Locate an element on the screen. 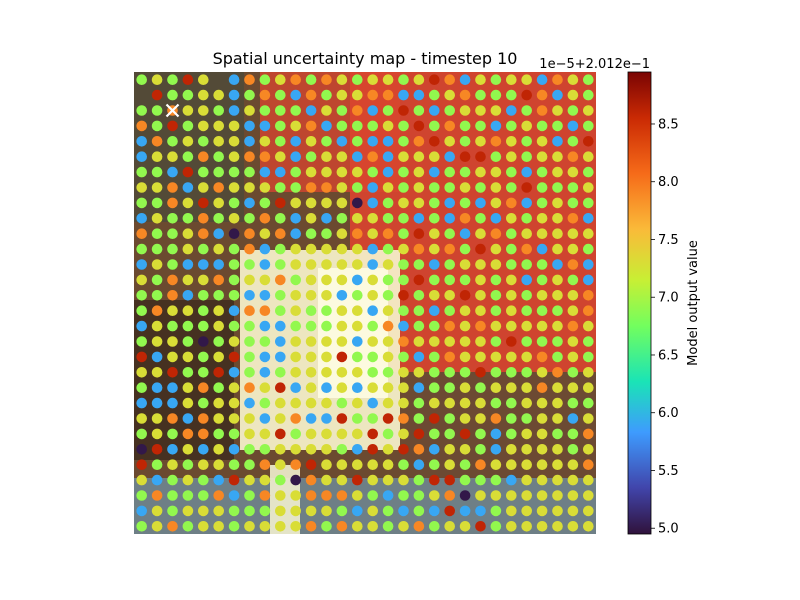 The height and width of the screenshot is (600, 800). colorbar-tick-label: 8.5 is located at coordinates (668, 124).